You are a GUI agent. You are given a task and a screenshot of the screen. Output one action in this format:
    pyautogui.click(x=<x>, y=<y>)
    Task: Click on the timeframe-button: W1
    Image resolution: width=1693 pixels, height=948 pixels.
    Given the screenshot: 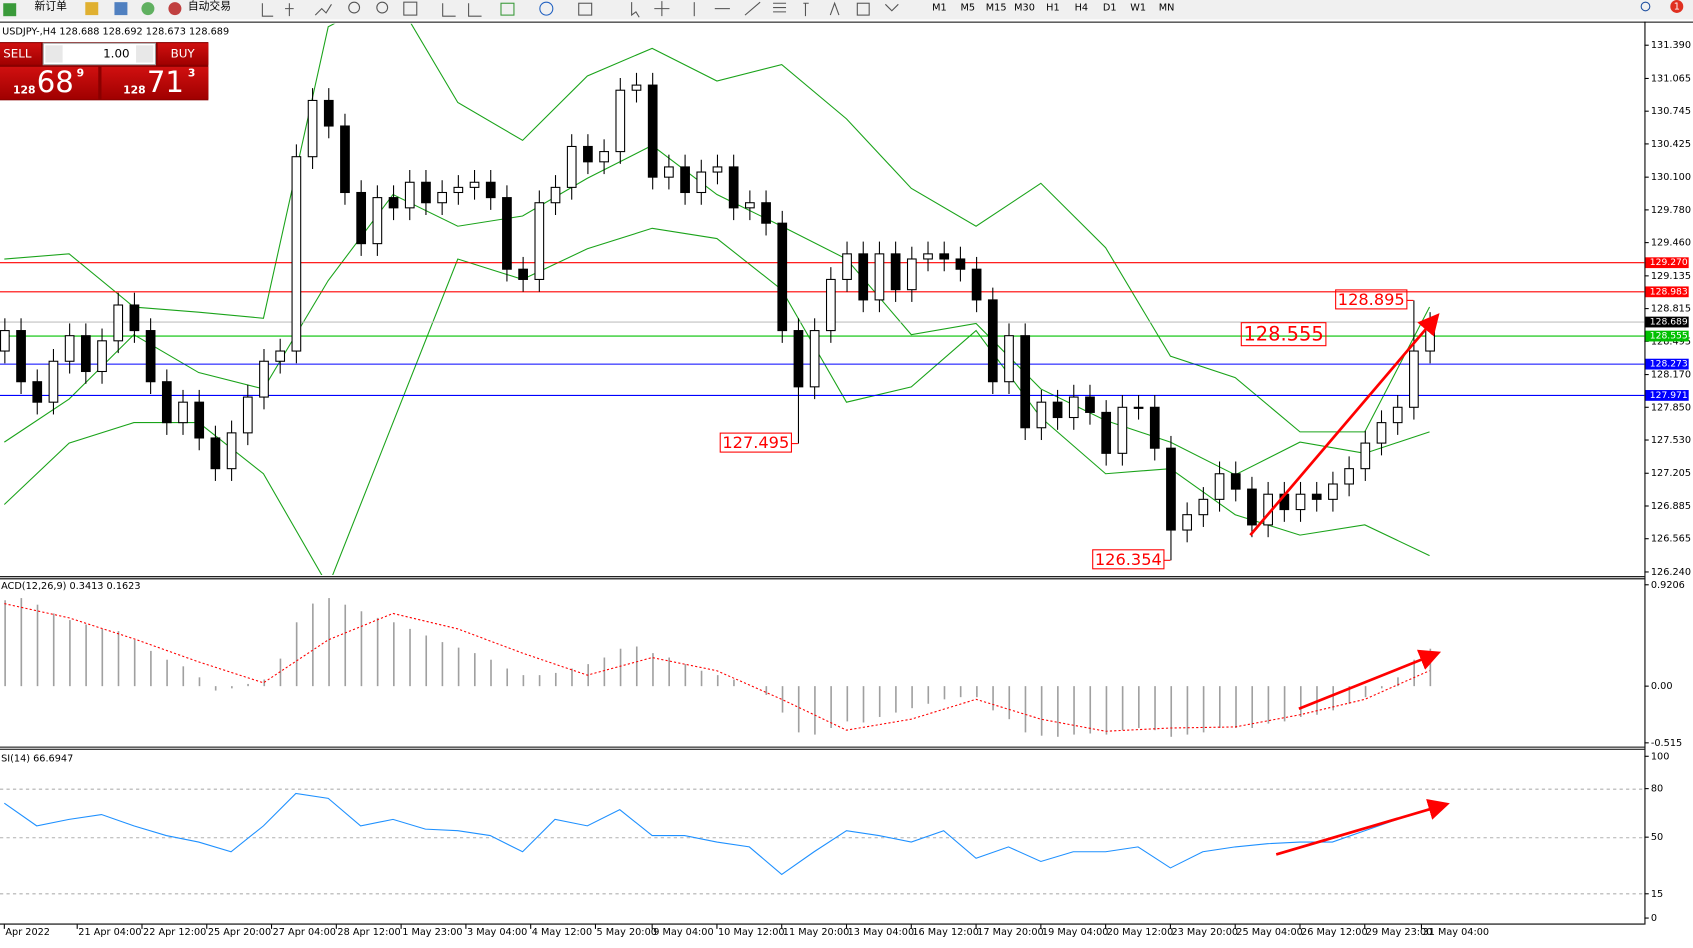 What is the action you would take?
    pyautogui.click(x=1138, y=8)
    